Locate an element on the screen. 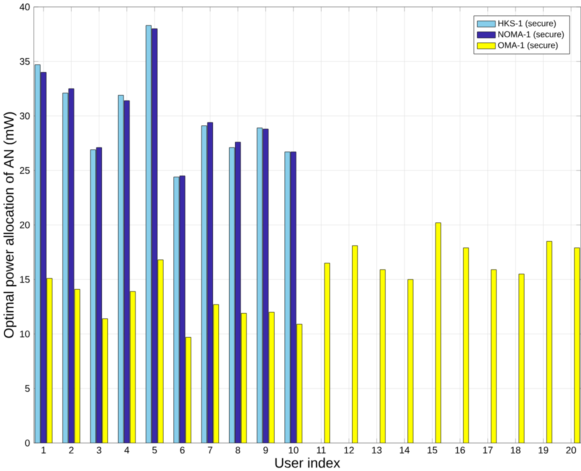 Image resolution: width=581 pixels, height=471 pixels. x-tick-label: 17 is located at coordinates (488, 450).